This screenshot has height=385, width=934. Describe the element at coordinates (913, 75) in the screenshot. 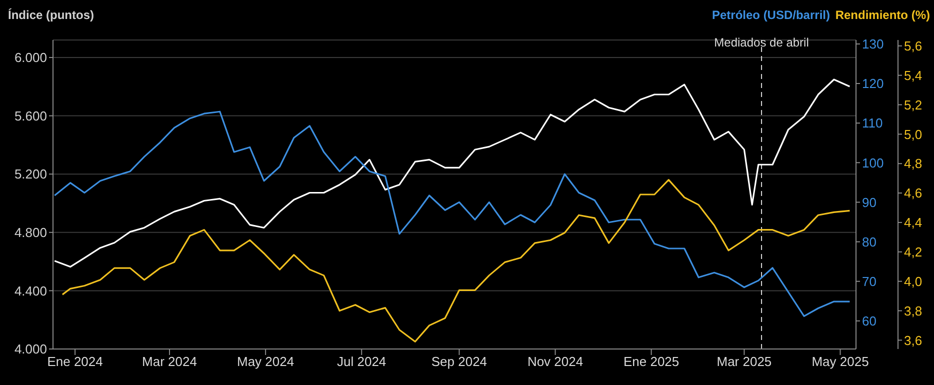

I see `y3-tick-label: 5,4` at that location.